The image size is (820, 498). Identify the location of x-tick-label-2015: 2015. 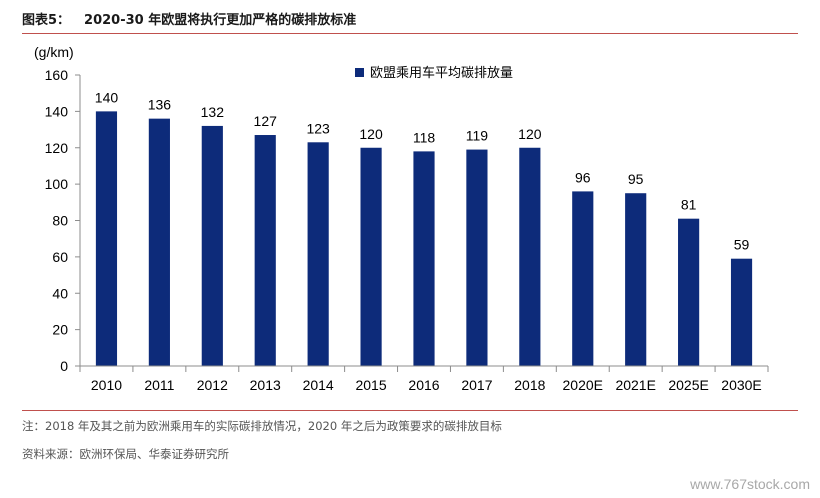
(370, 385).